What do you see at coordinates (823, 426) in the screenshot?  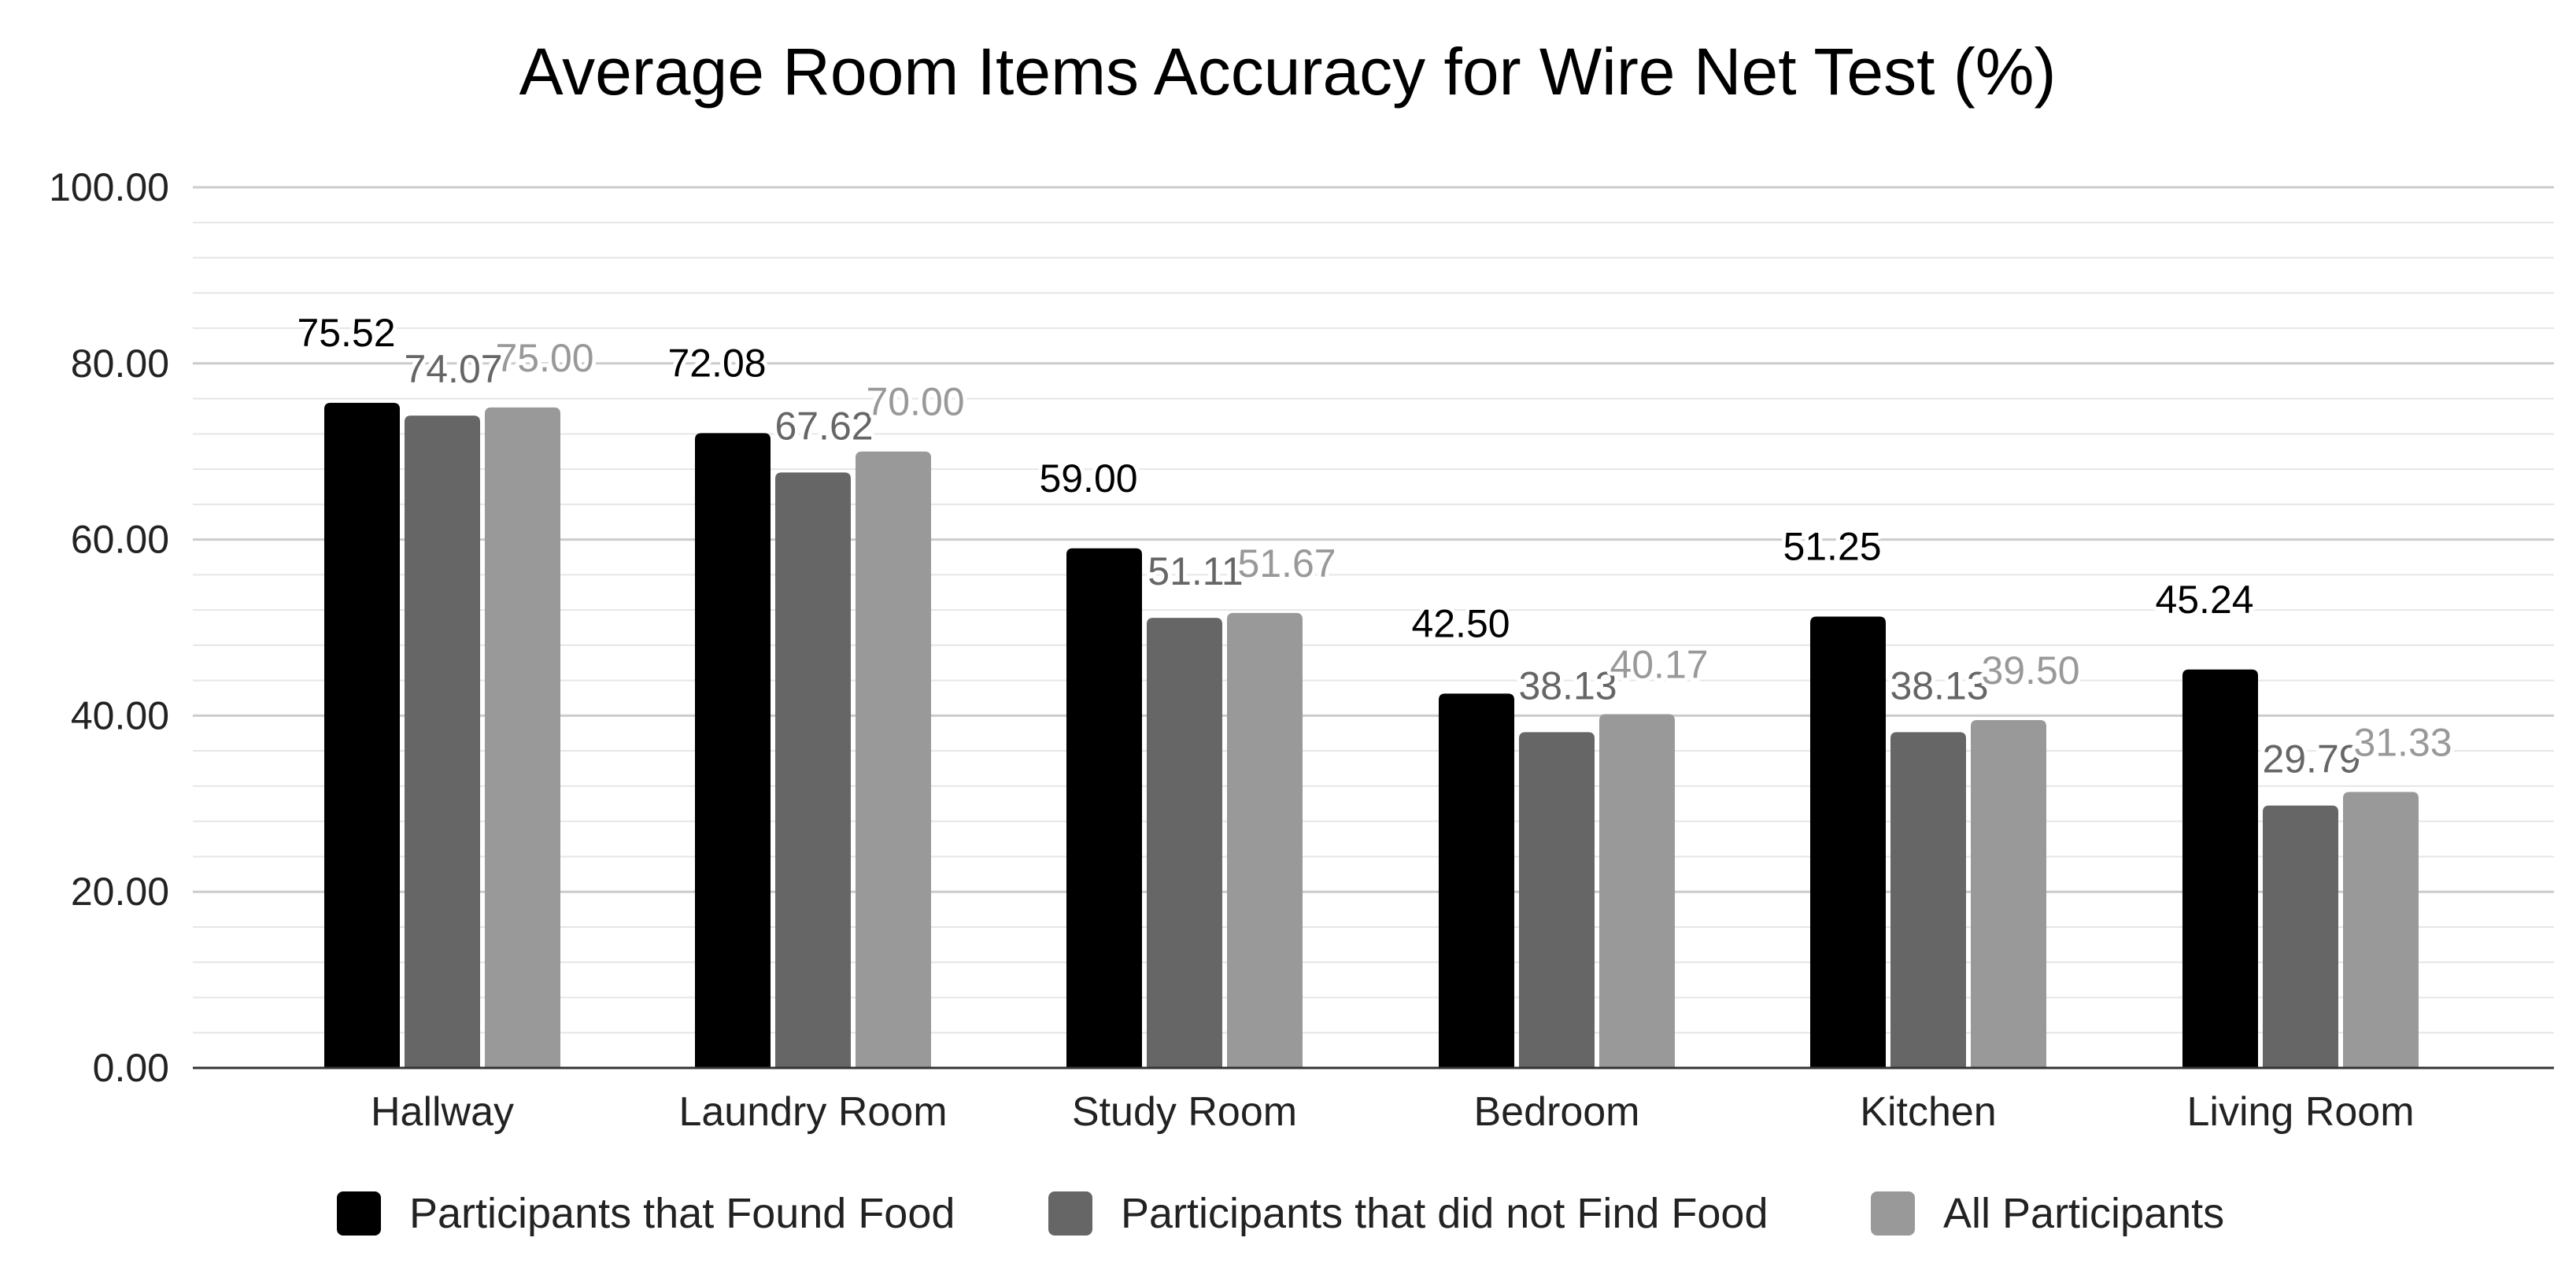 I see `data-label: 67.62` at bounding box center [823, 426].